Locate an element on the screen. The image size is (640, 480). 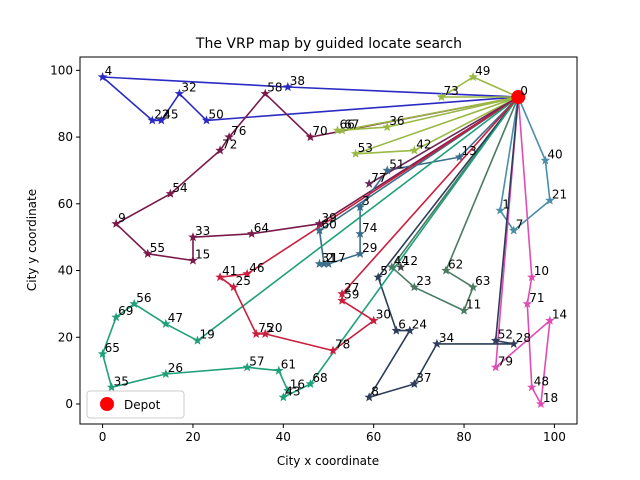
city-label-47: 47 is located at coordinates (175, 318).